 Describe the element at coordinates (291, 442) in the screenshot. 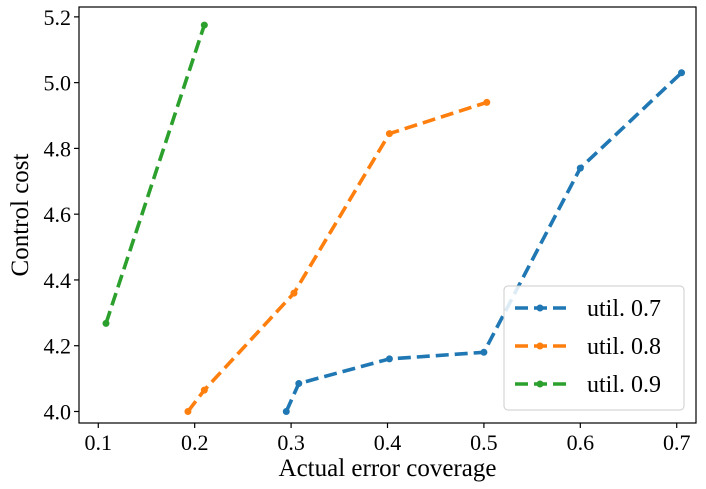

I see `x-tick-label: 0.3` at that location.